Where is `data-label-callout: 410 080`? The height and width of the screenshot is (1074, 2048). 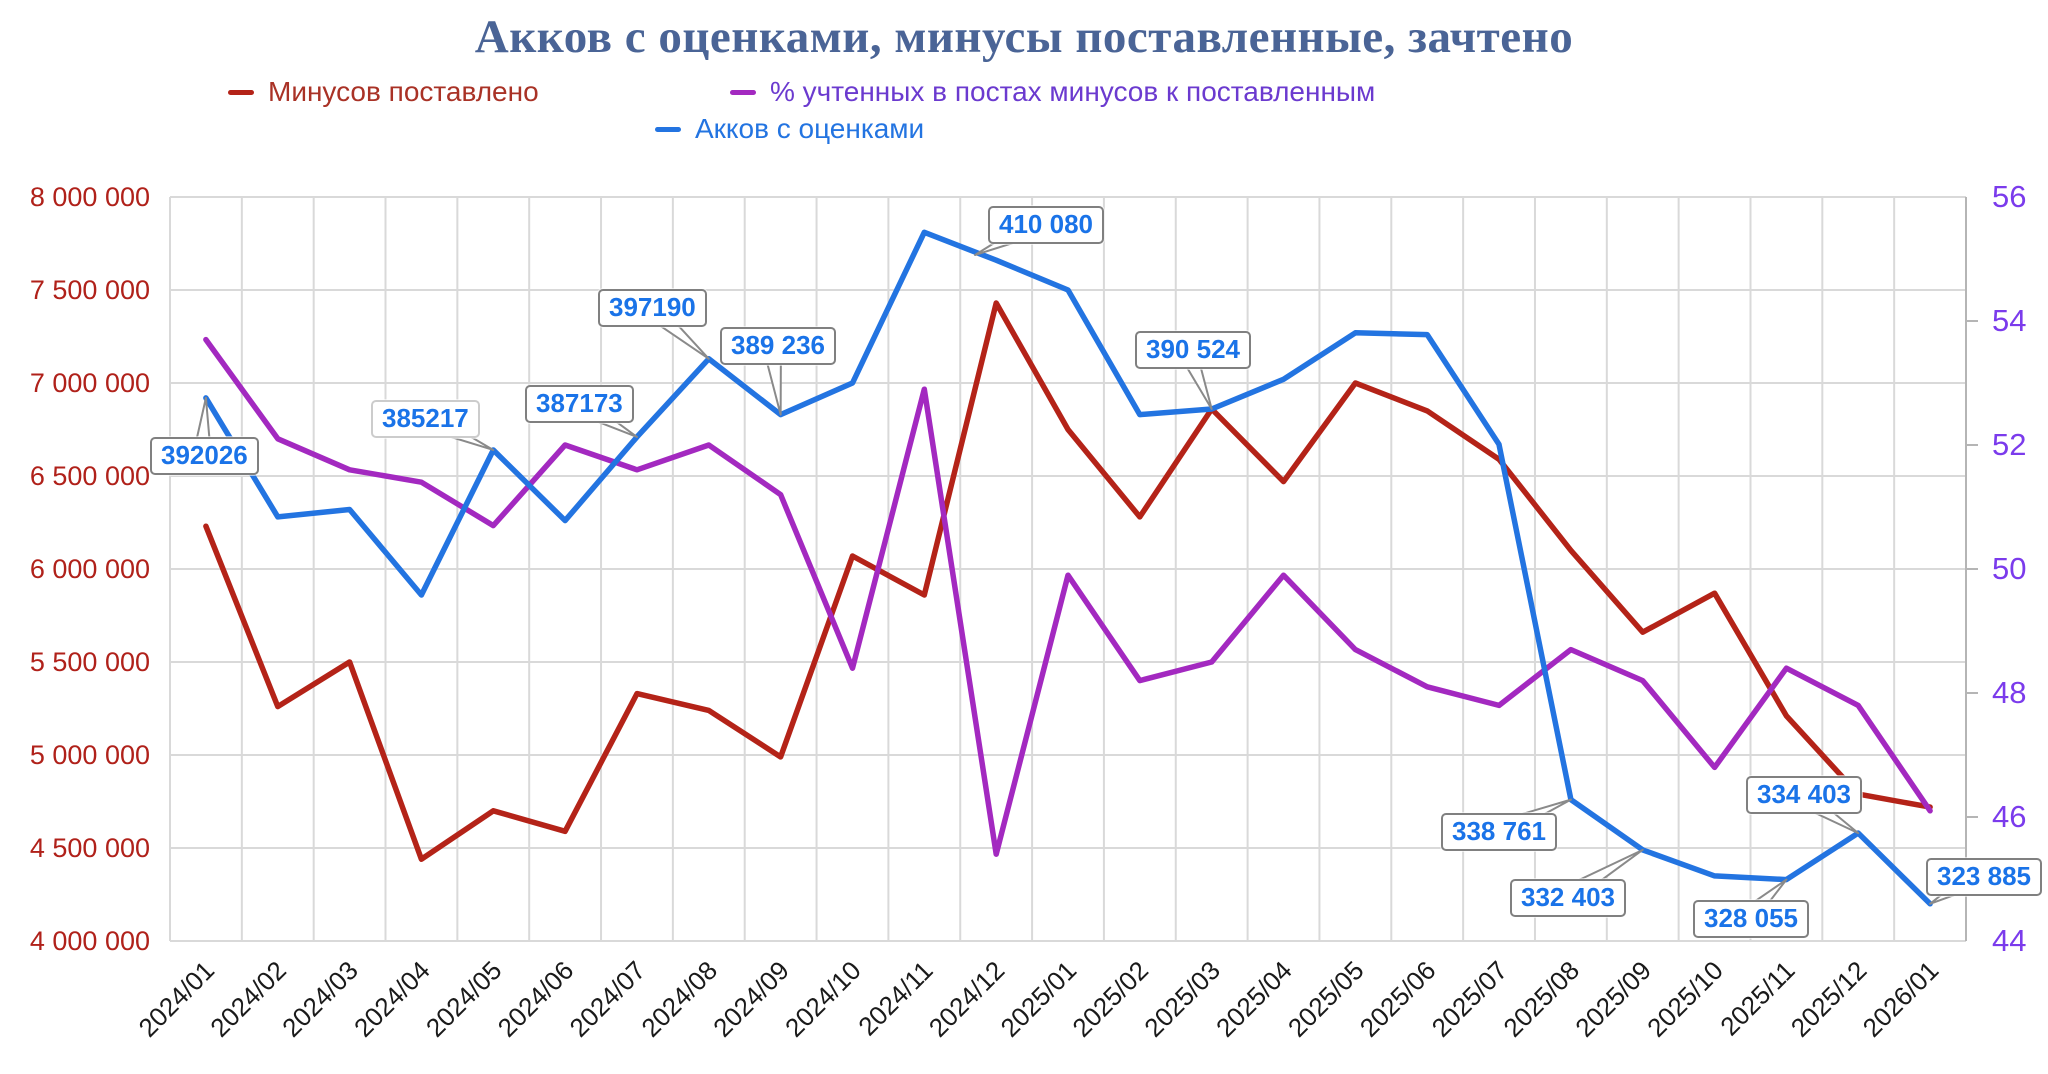 data-label-callout: 410 080 is located at coordinates (1046, 225).